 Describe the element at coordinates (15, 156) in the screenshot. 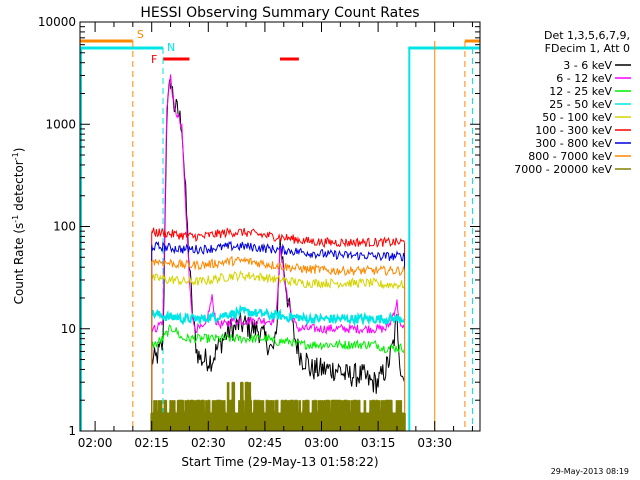

I see `y-axis-label-sup2: -1` at that location.